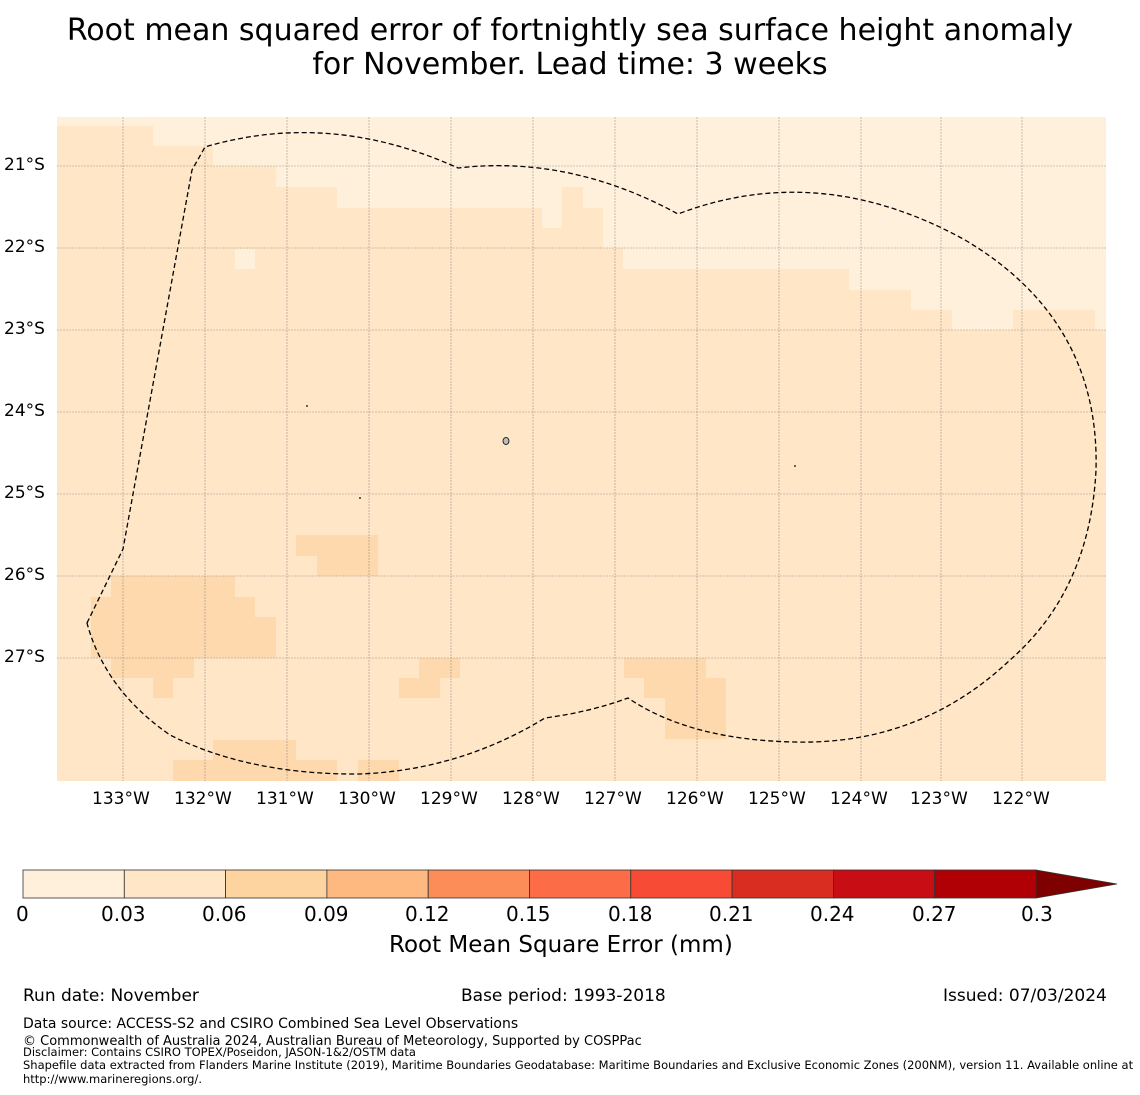 This screenshot has height=1095, width=1140. I want to click on colorbar-tick: 0.03, so click(123, 914).